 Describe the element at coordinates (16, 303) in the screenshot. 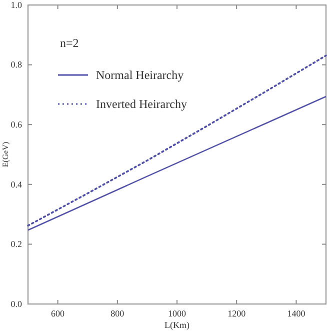

I see `y-tick-label: 0.0` at that location.